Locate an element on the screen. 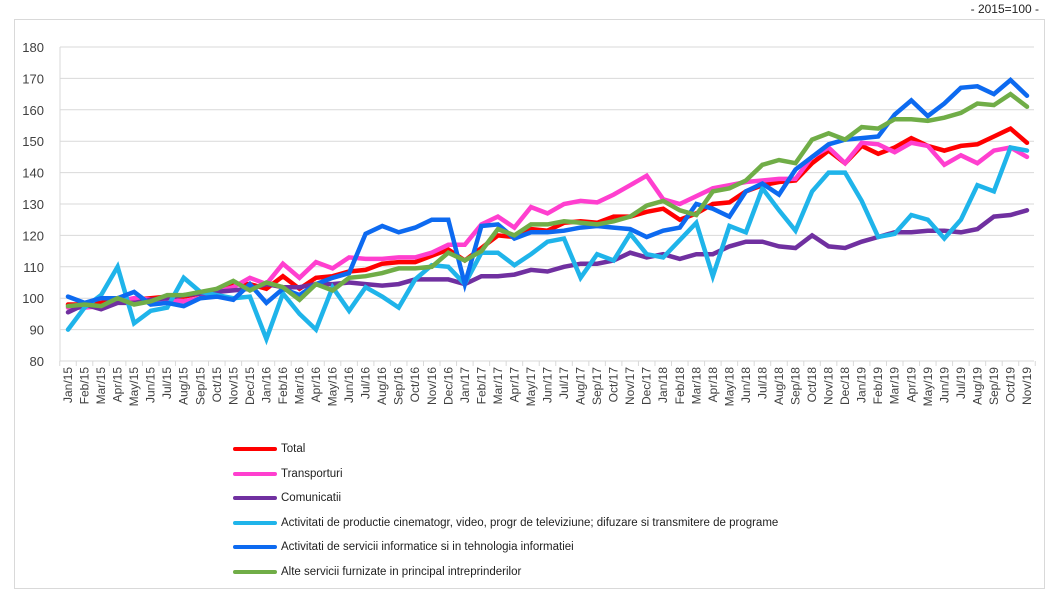  x-tick-label: Jul/15 is located at coordinates (167, 383).